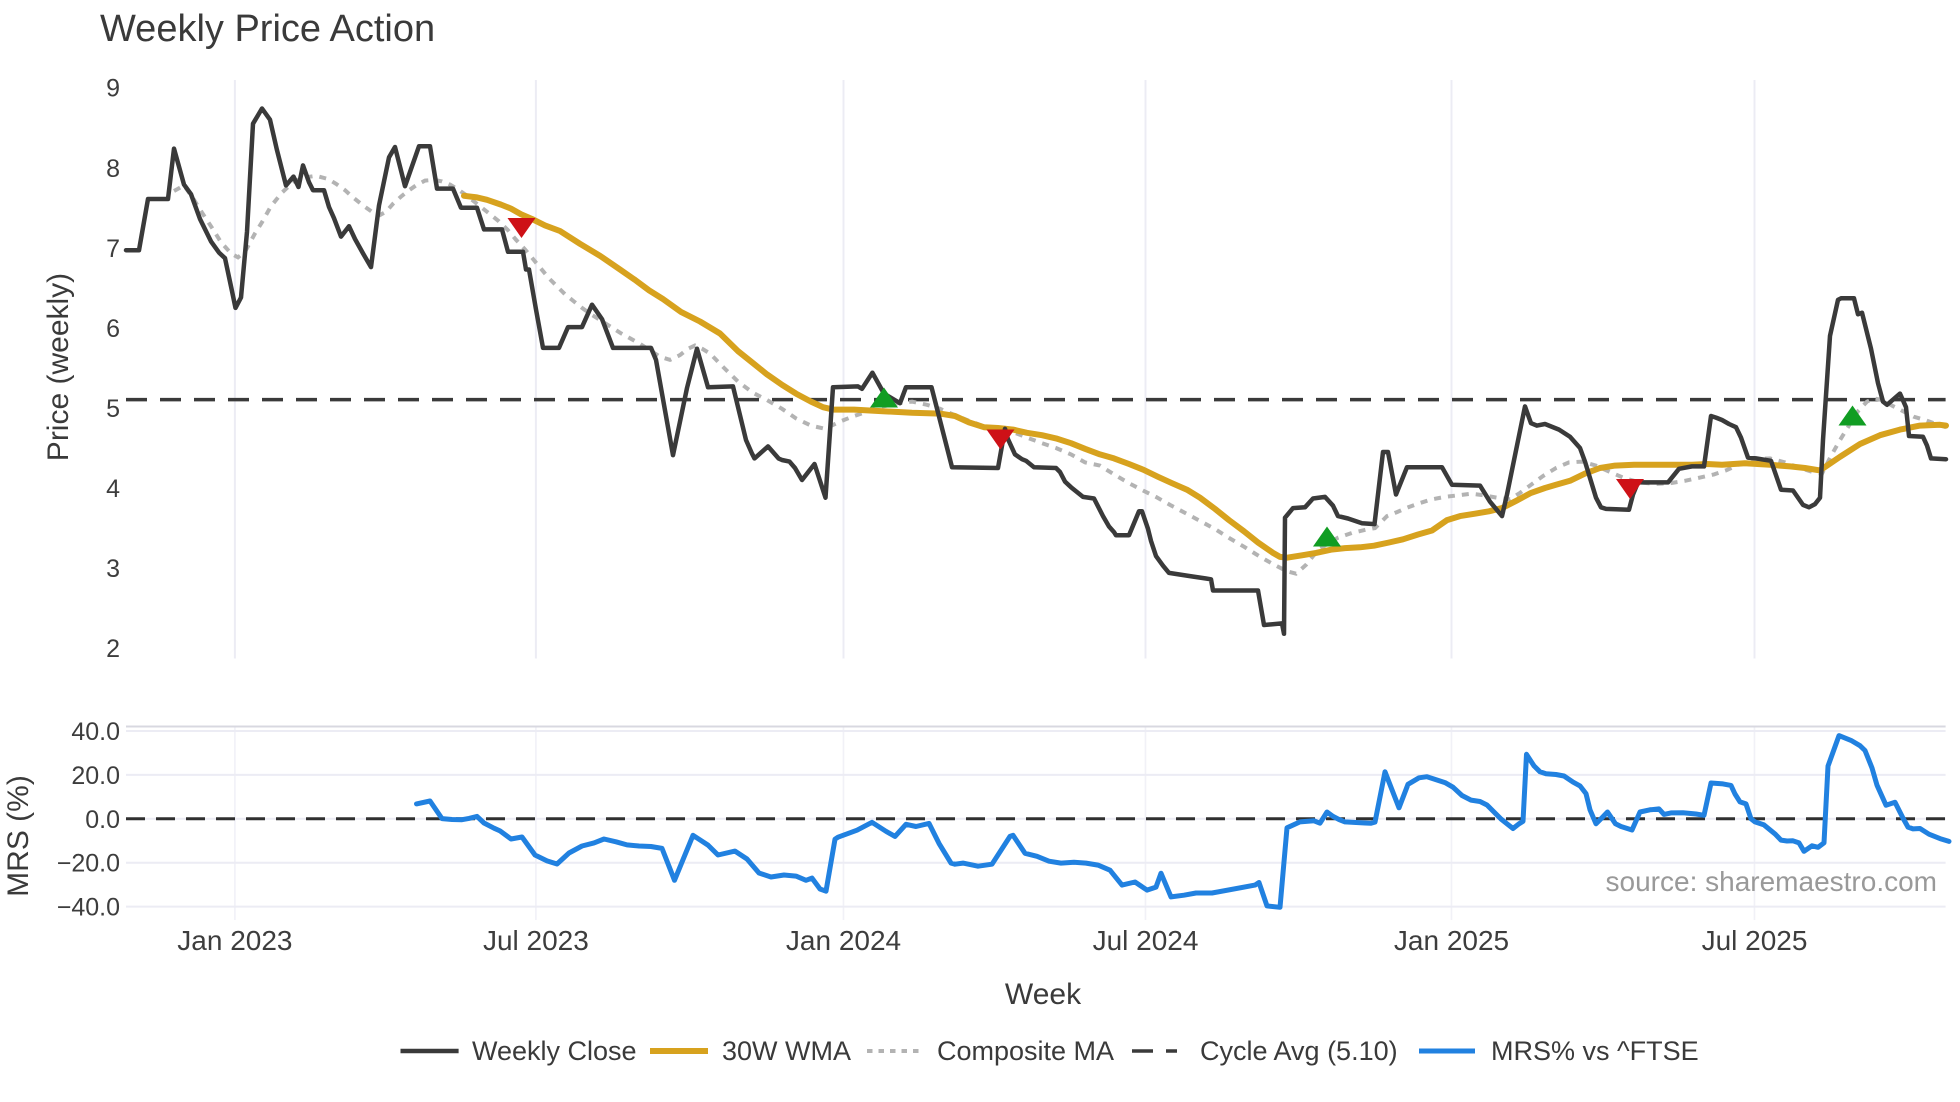 This screenshot has width=1960, height=1102. Describe the element at coordinates (113, 329) in the screenshot. I see `svg-text: 6` at that location.